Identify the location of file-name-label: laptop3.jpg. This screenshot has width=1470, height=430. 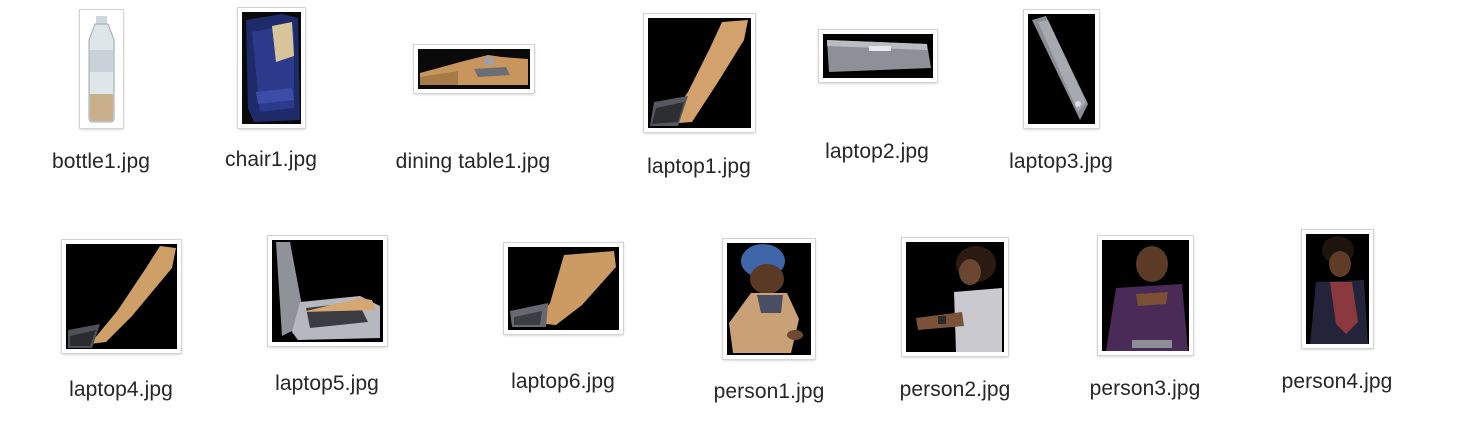
(1061, 161).